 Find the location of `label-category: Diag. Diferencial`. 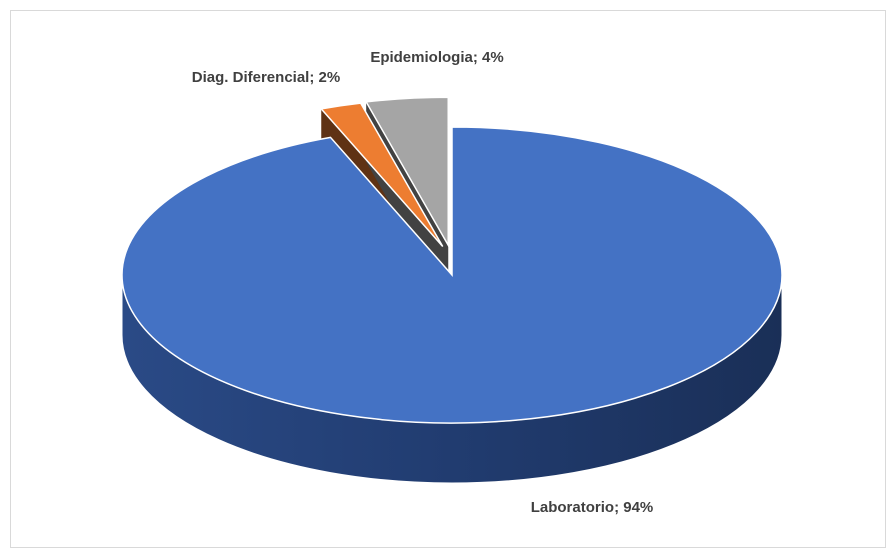

label-category: Diag. Diferencial is located at coordinates (250, 77).